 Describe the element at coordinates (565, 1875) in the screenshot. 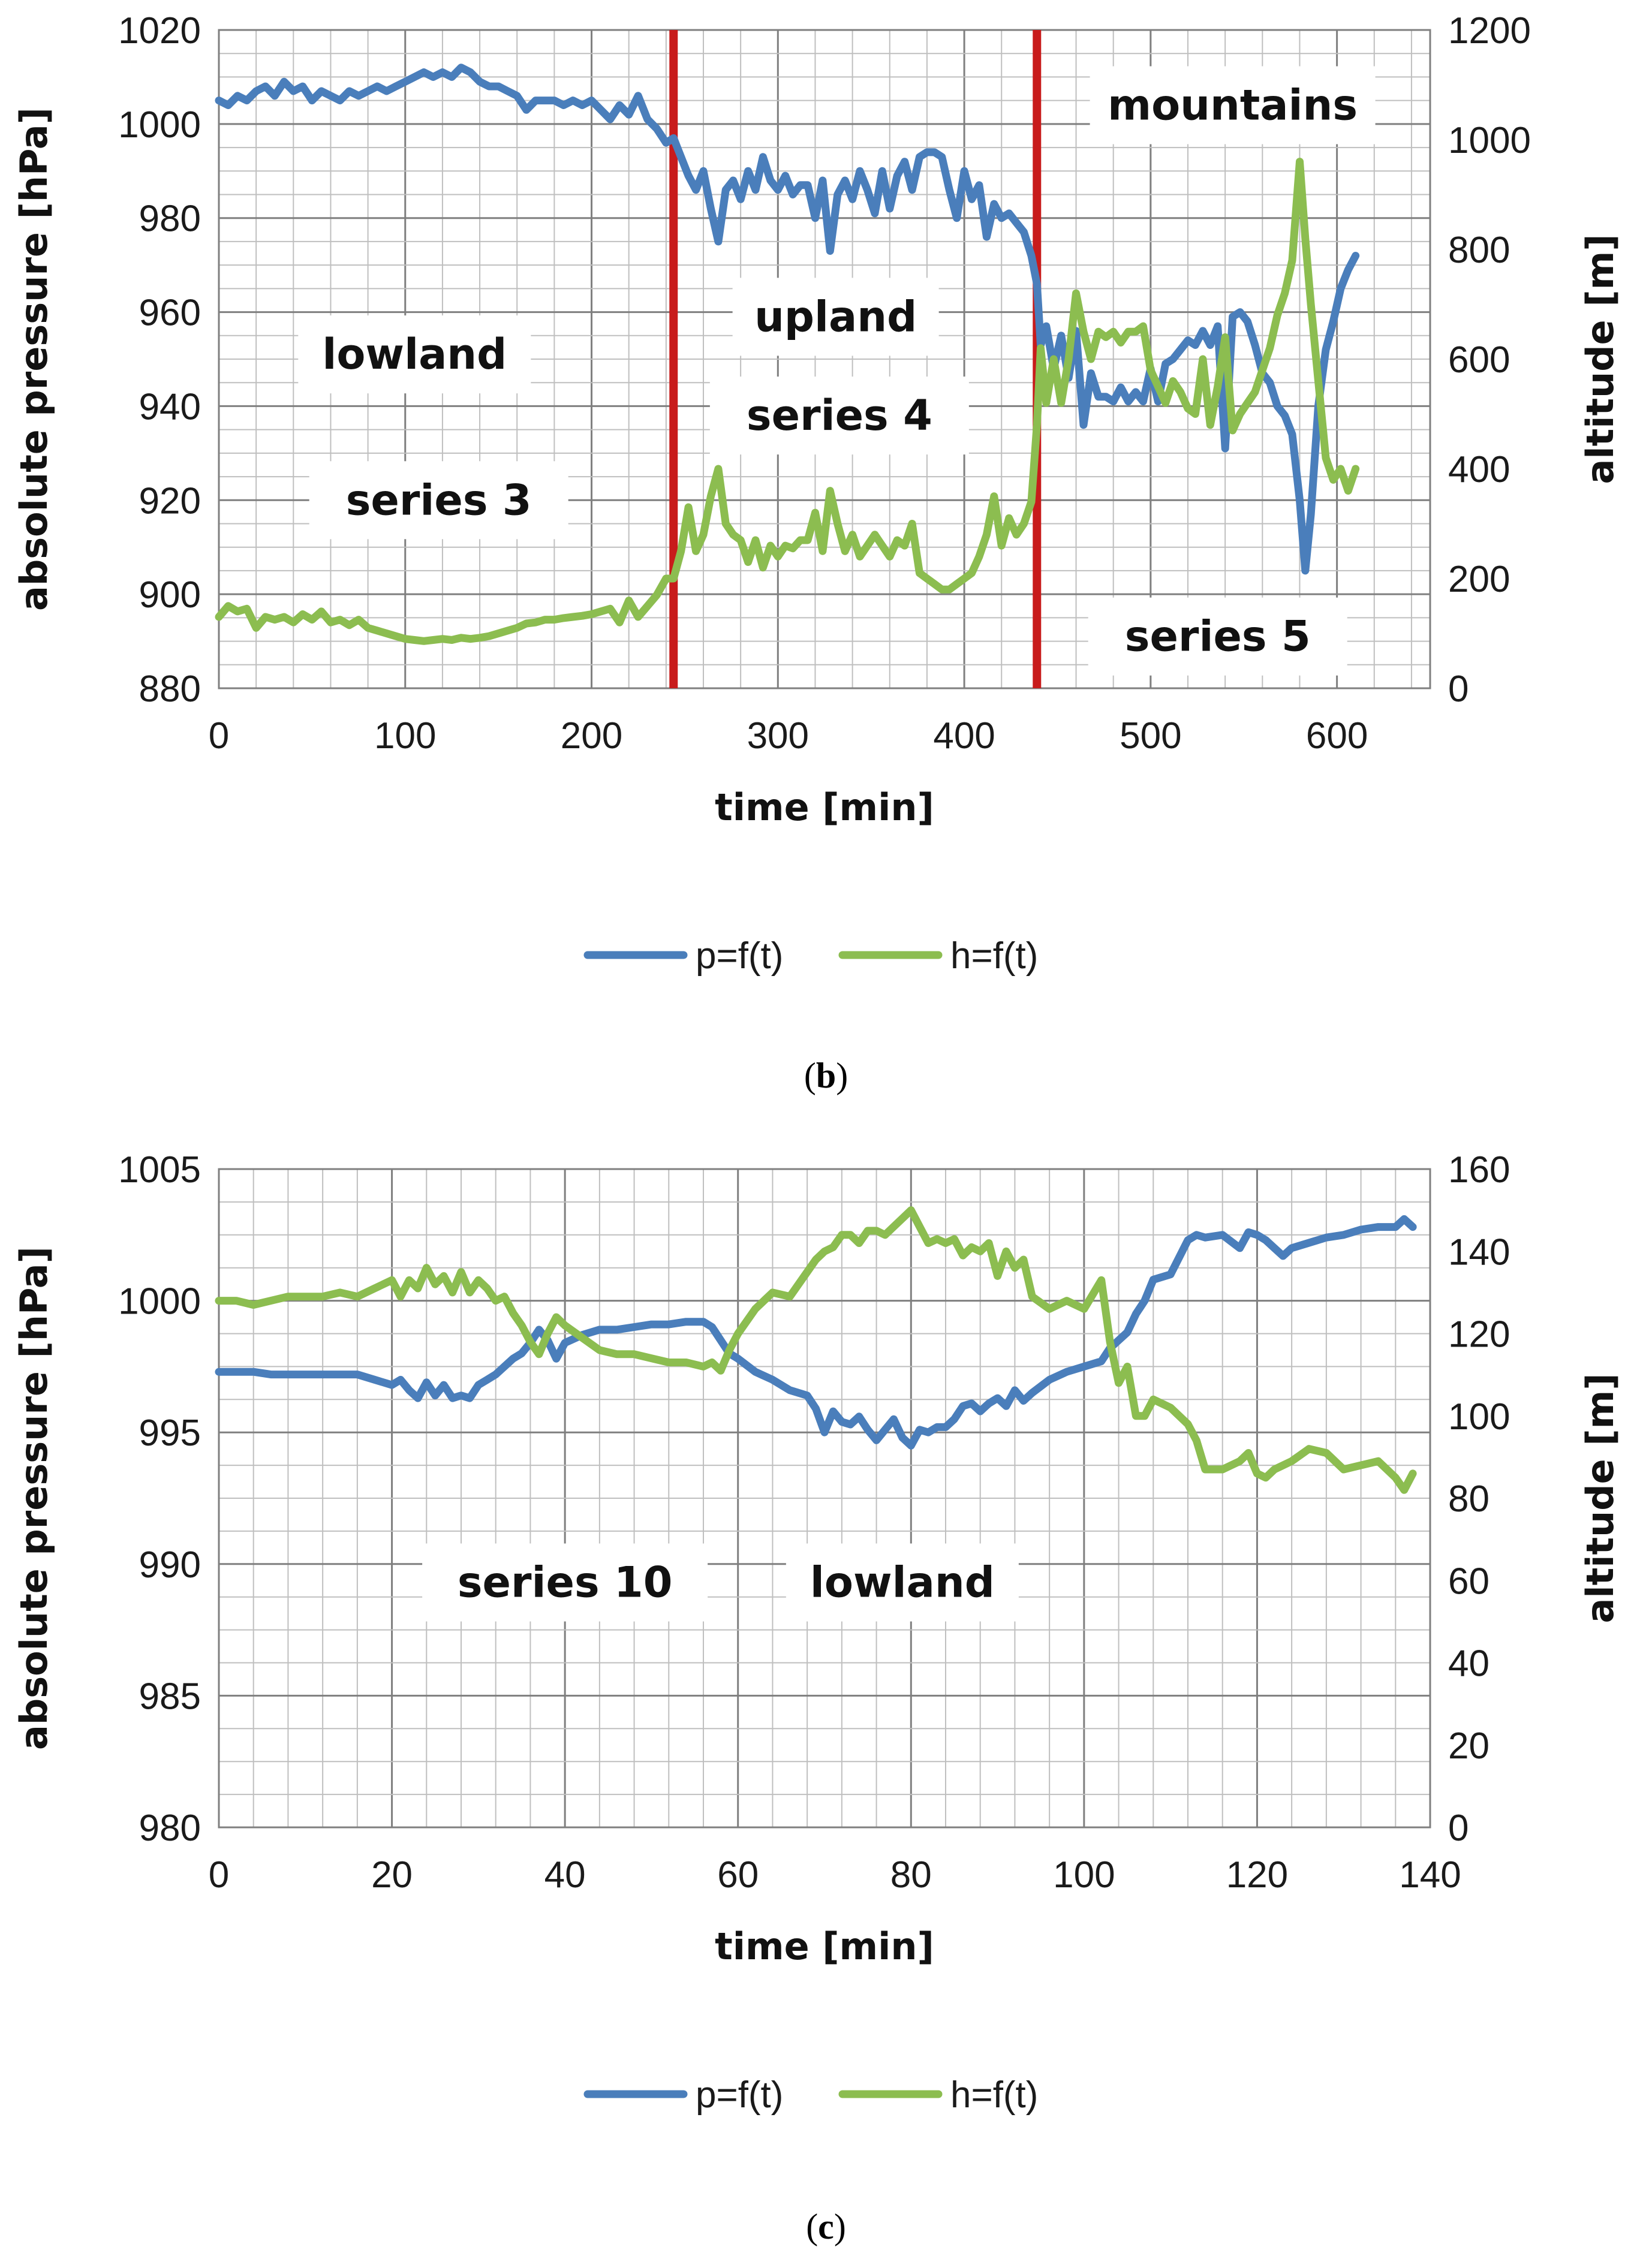

I see `chart-c-x-tick-label: 40` at that location.